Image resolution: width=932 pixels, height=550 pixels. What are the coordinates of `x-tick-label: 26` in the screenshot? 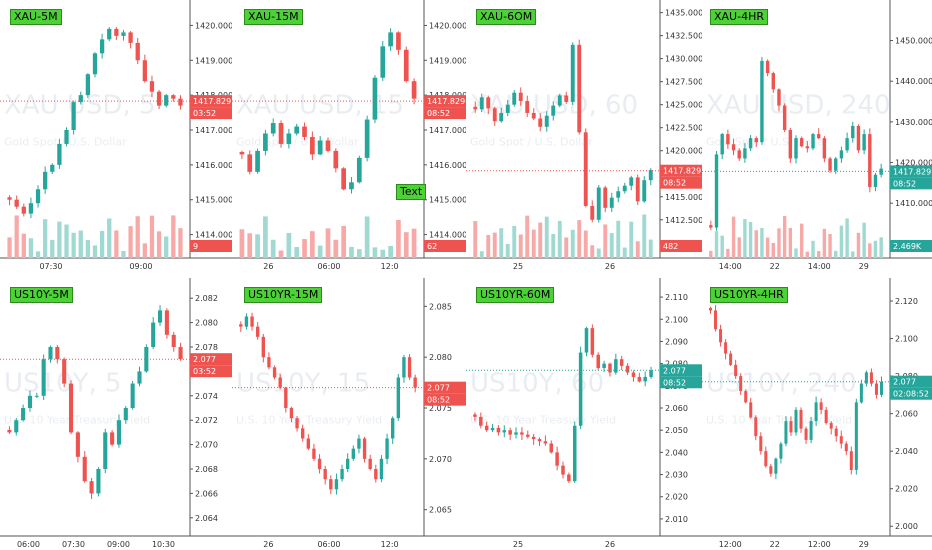 It's located at (610, 544).